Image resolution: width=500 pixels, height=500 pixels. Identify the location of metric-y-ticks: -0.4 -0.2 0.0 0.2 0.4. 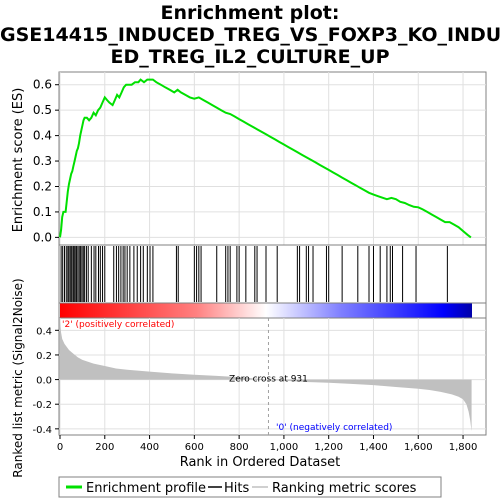
(45, 381).